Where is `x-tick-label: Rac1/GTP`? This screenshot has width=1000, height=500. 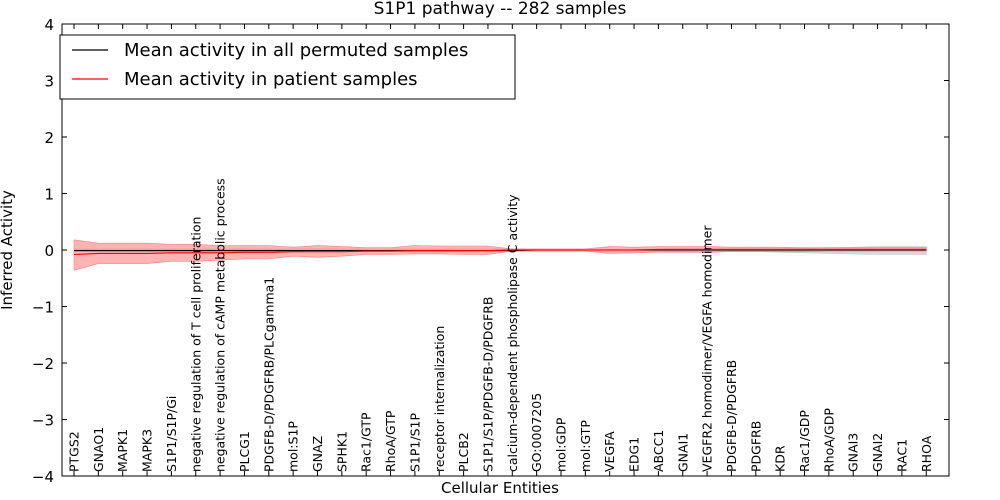
x-tick-label: Rac1/GTP is located at coordinates (366, 442).